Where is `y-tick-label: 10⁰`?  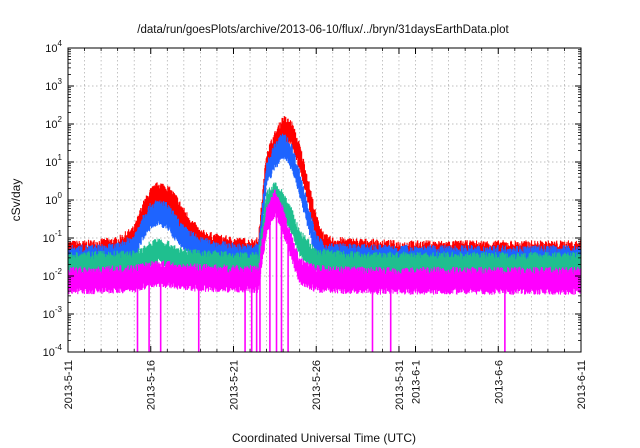 y-tick-label: 10⁰ is located at coordinates (53, 199).